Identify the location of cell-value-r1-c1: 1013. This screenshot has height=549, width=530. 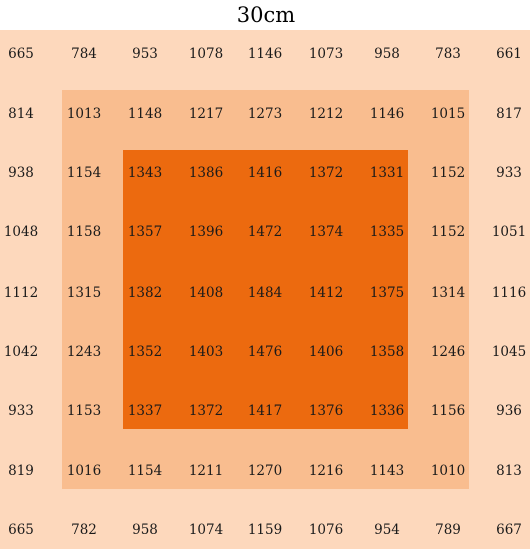
(84, 114).